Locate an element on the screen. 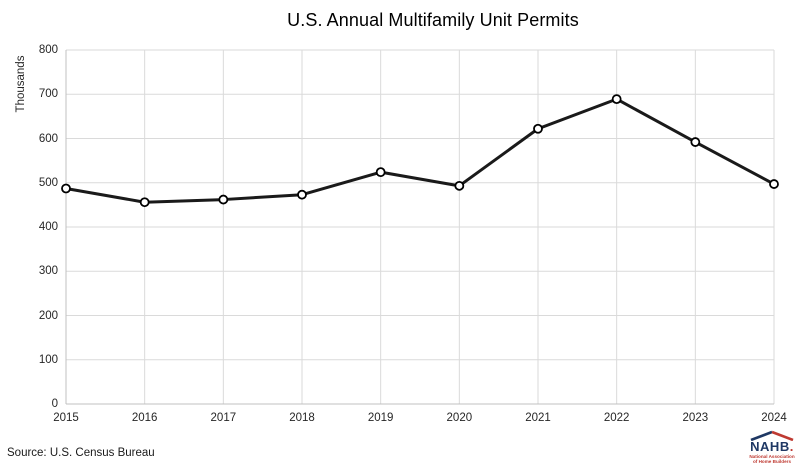 This screenshot has width=800, height=464. data-point-2020 is located at coordinates (459, 185).